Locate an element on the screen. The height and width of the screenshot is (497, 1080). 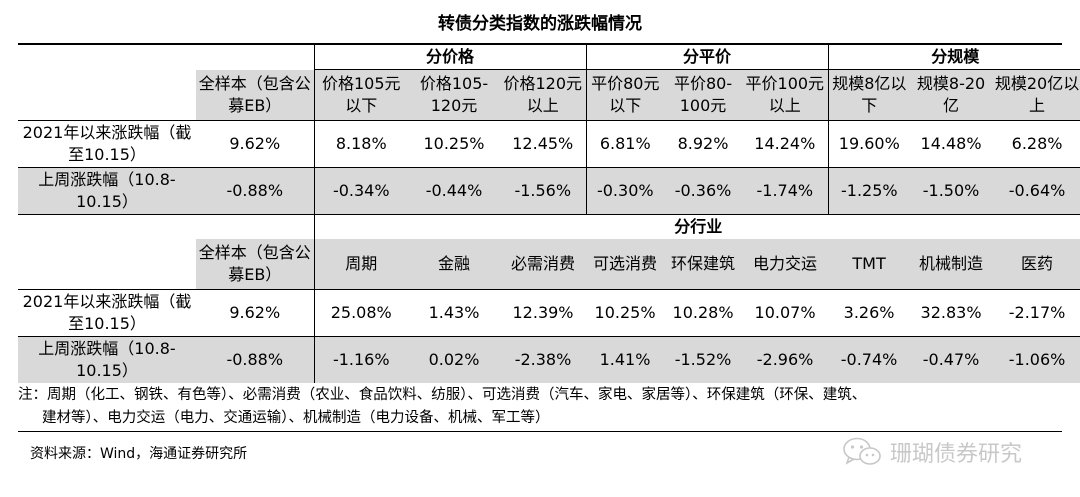
table-cell: -2.38% is located at coordinates (543, 359).